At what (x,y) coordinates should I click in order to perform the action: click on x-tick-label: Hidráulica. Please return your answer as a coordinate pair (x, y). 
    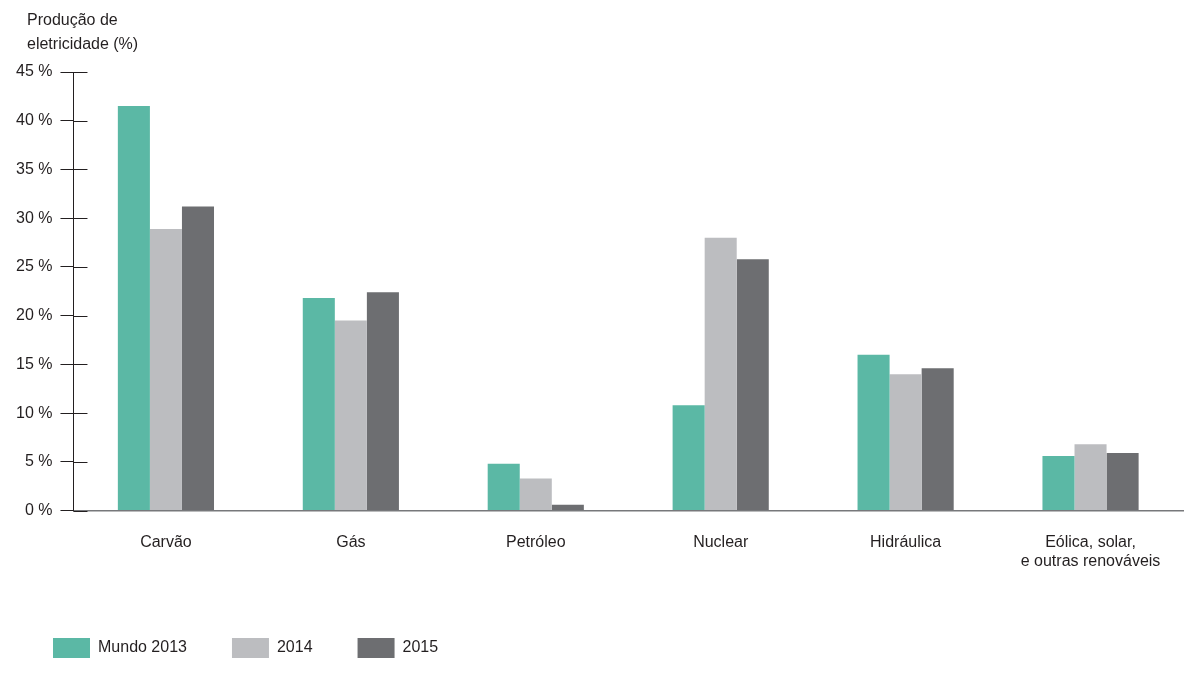
    Looking at the image, I should click on (906, 541).